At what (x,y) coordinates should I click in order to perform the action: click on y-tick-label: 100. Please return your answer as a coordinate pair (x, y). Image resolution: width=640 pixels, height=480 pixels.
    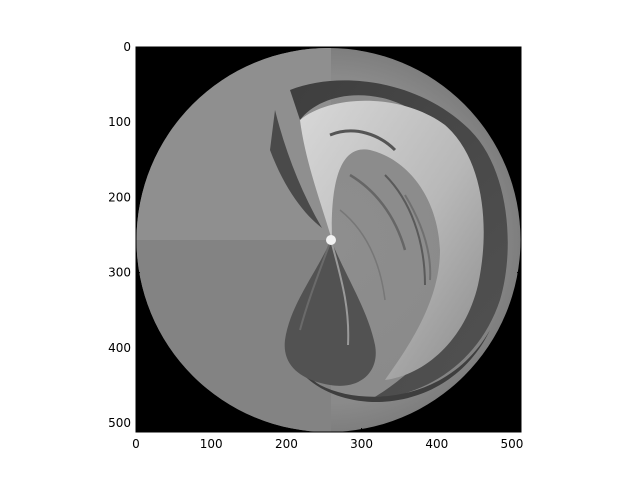
    Looking at the image, I should click on (119, 122).